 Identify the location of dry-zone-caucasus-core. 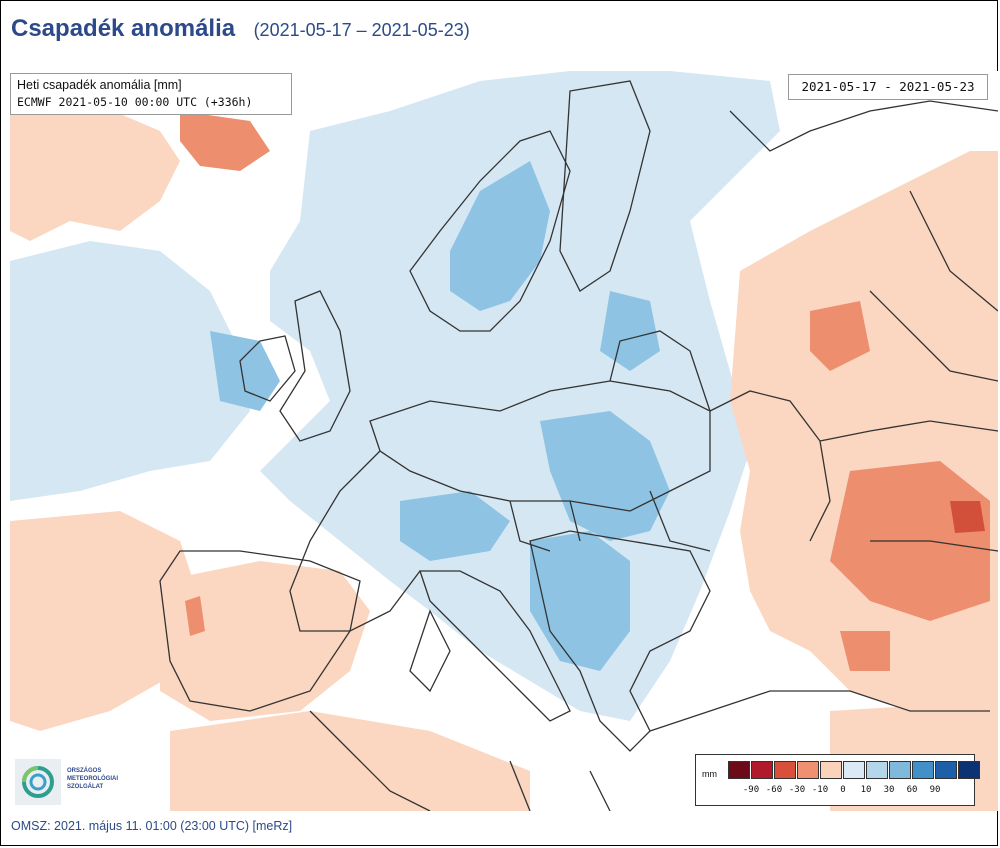
(967, 517).